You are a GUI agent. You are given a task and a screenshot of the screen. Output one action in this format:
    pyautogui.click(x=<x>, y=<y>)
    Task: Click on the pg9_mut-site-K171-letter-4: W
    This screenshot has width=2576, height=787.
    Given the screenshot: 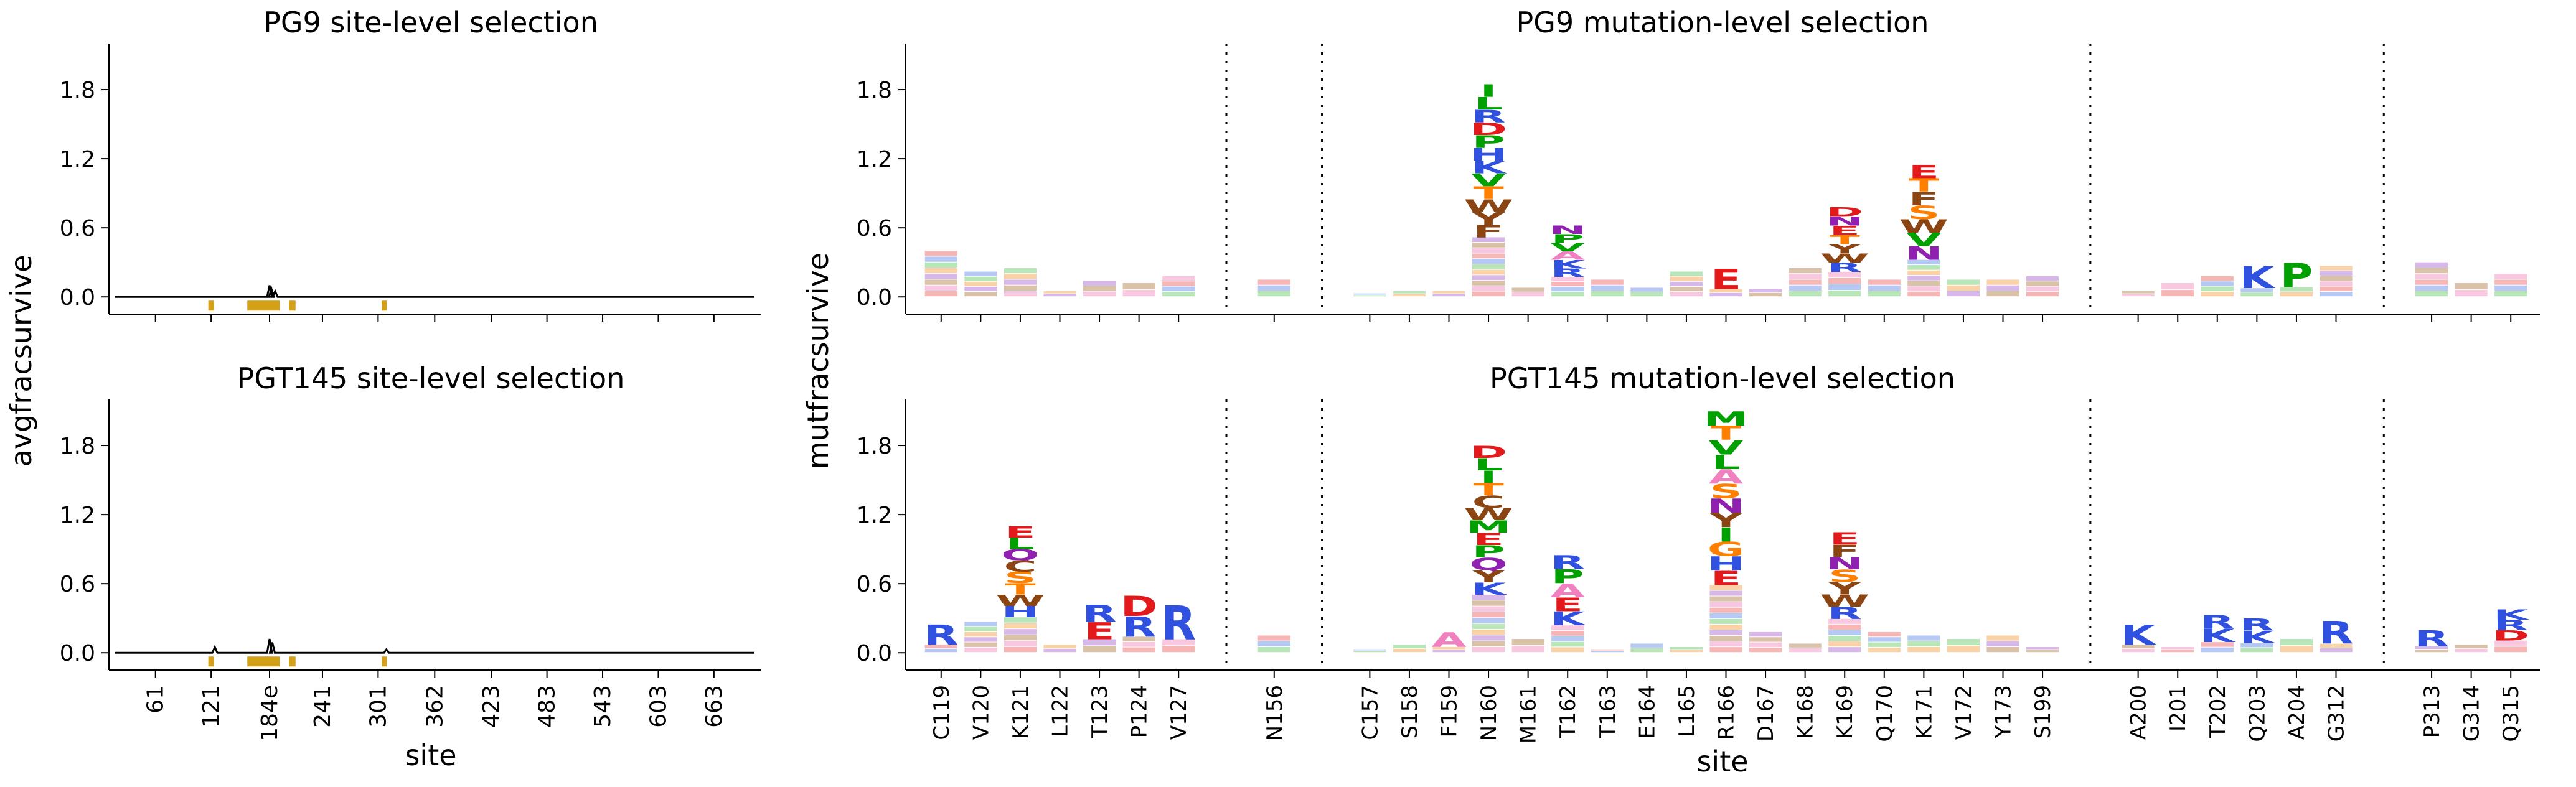 What is the action you would take?
    pyautogui.click(x=1924, y=226)
    